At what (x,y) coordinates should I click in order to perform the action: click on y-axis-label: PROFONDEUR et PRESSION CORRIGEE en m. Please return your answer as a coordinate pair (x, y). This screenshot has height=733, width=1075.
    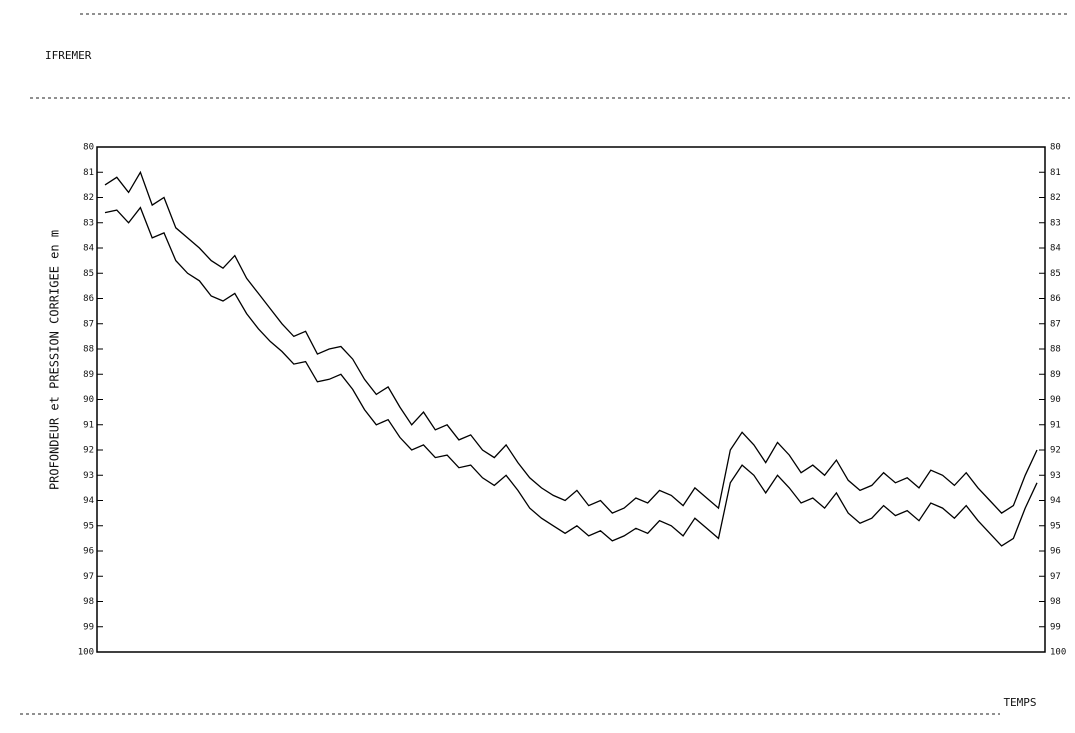
    Looking at the image, I should click on (55, 360).